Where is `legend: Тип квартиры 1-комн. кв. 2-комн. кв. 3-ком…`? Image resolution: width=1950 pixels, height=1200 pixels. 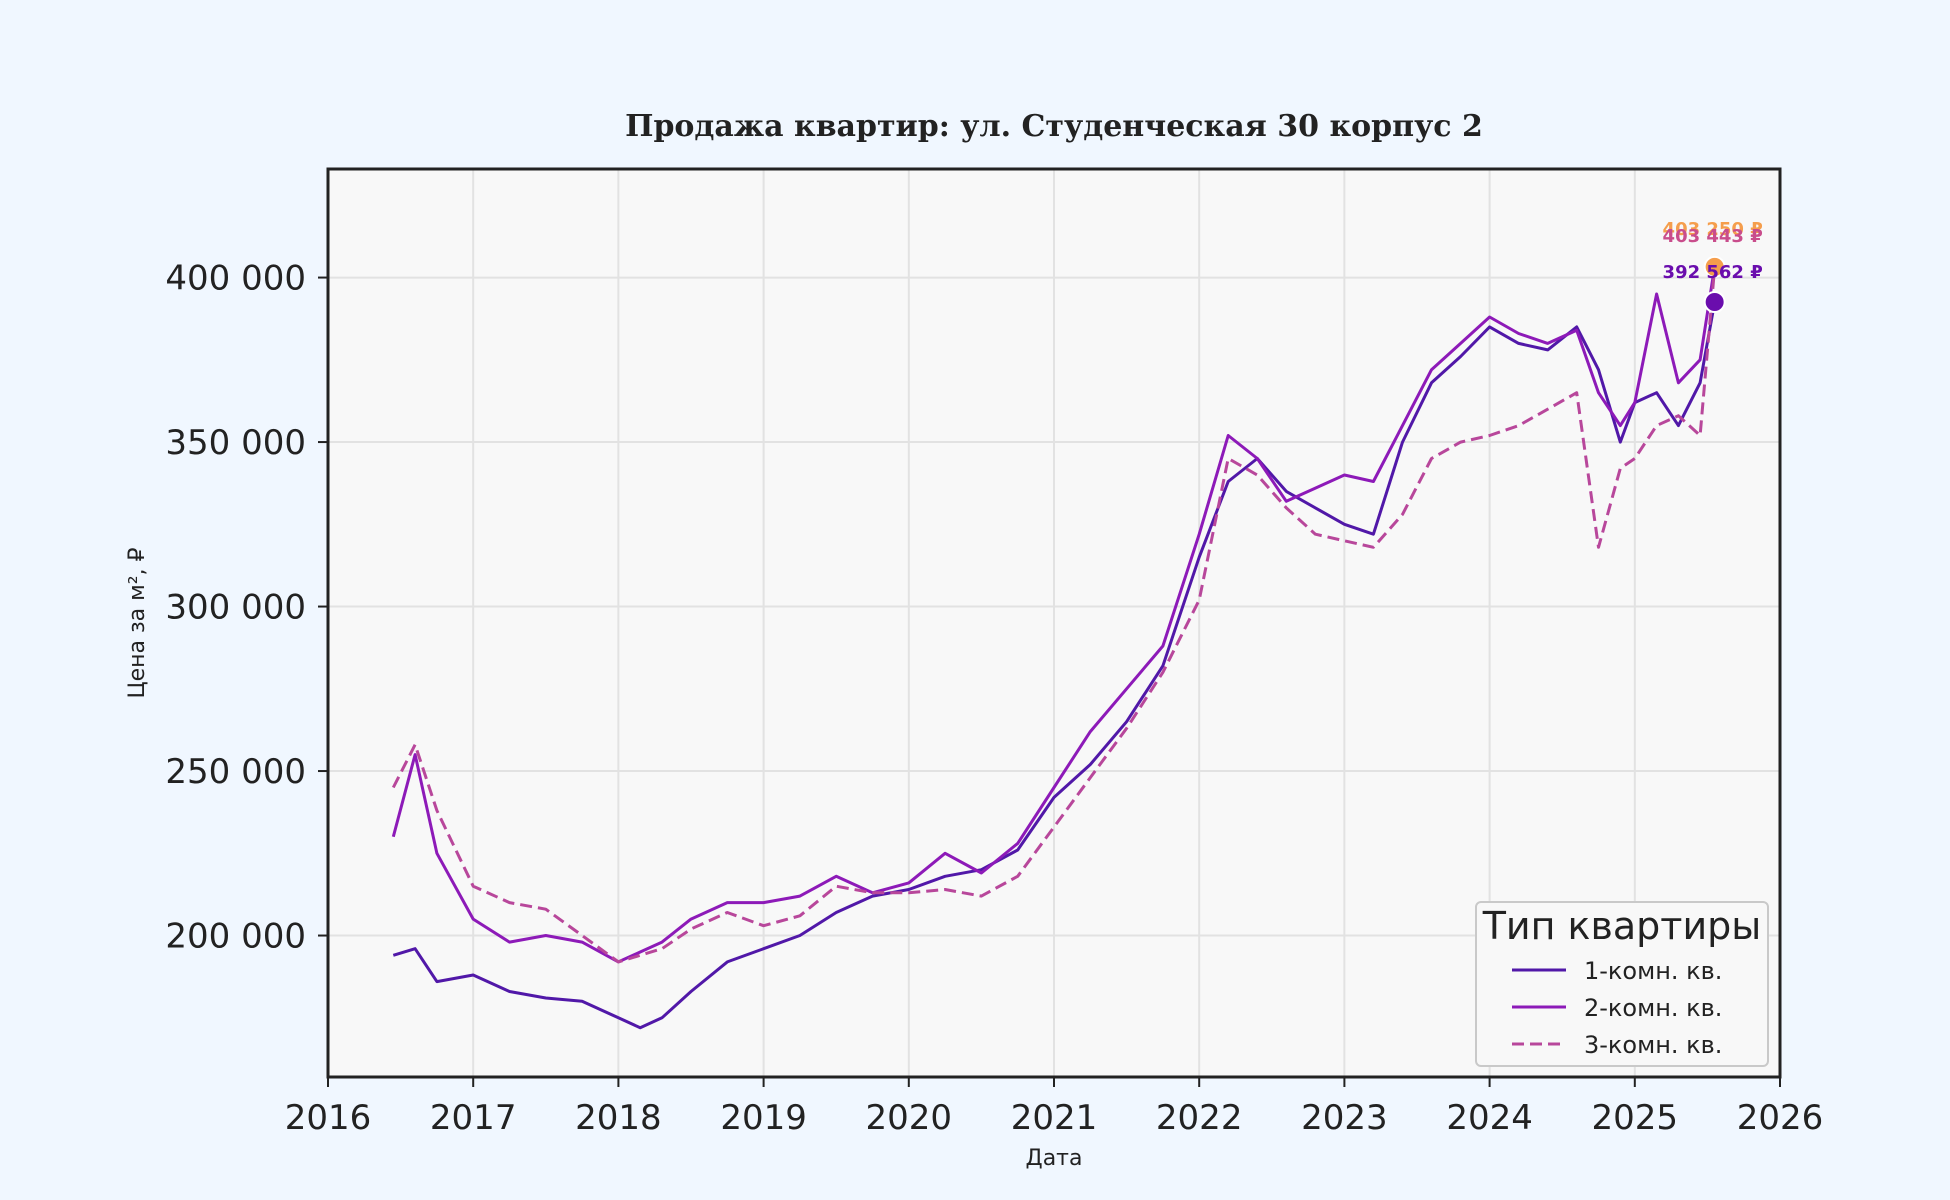 legend: Тип квартиры 1-комн. кв. 2-комн. кв. 3-ком… is located at coordinates (1622, 984).